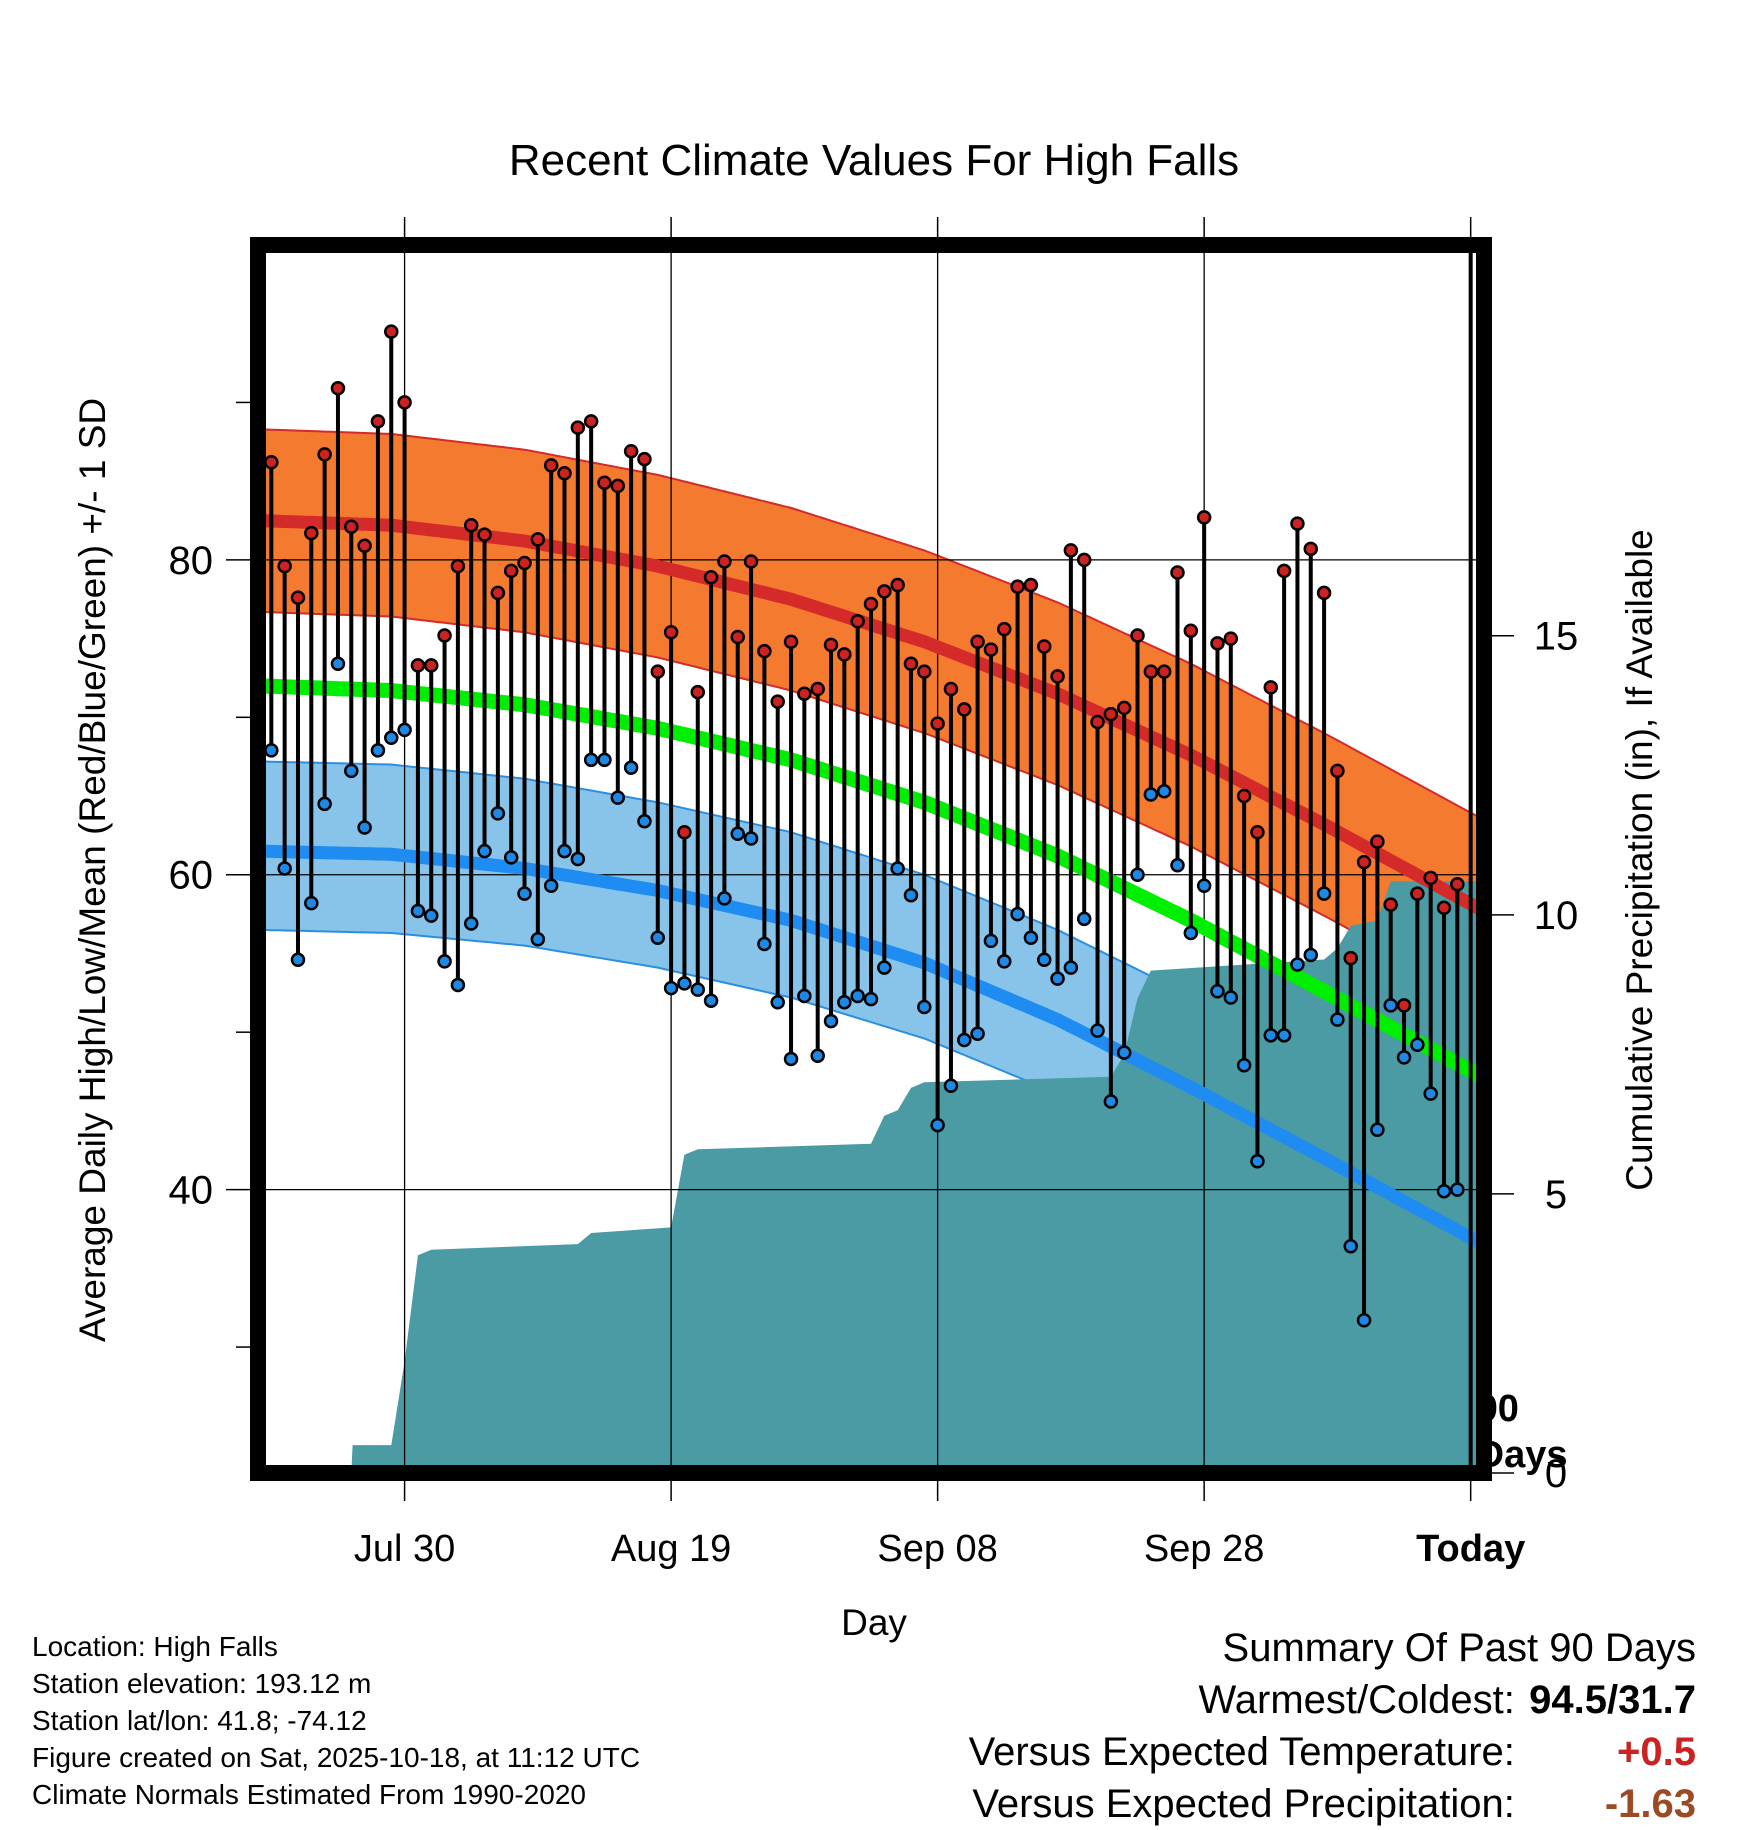 The height and width of the screenshot is (1830, 1748). I want to click on x-tick-label: Today, so click(1470, 1549).